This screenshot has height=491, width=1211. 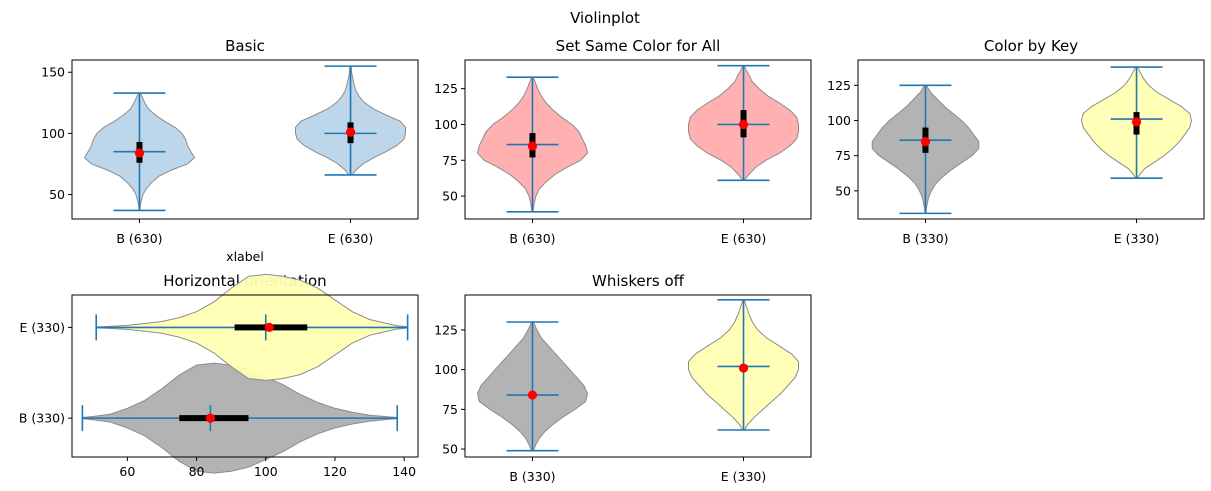 I want to click on panel-title: Color by Key, so click(x=1031, y=46).